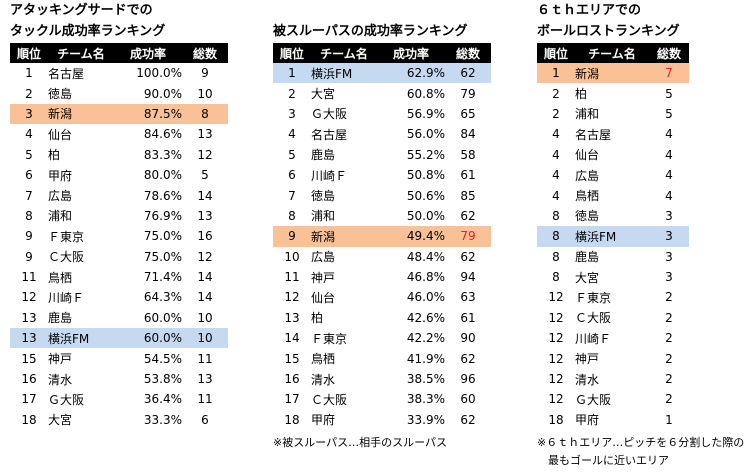 This screenshot has width=749, height=473. Describe the element at coordinates (119, 195) in the screenshot. I see `table-row: 7 広島 78.6% 14` at that location.